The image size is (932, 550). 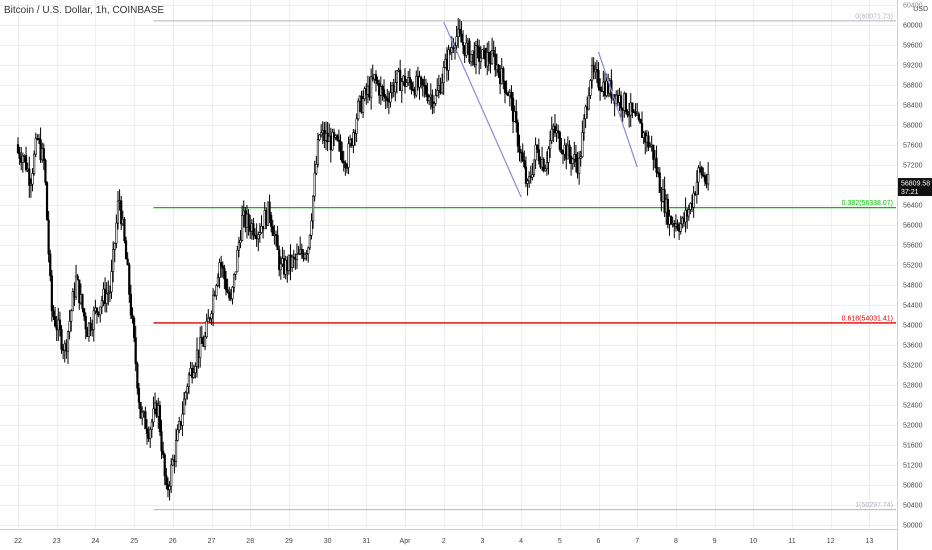 I want to click on time-tick-label: 26, so click(x=173, y=541).